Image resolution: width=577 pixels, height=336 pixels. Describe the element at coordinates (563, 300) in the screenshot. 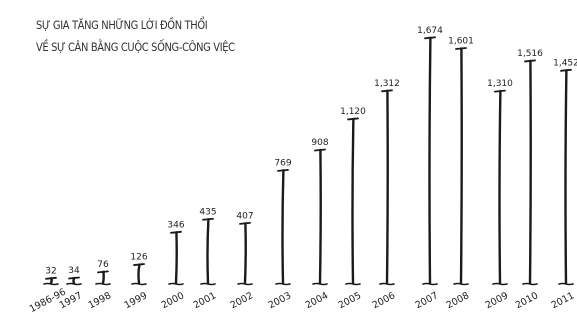

I see `x-tick-label: 2011` at that location.